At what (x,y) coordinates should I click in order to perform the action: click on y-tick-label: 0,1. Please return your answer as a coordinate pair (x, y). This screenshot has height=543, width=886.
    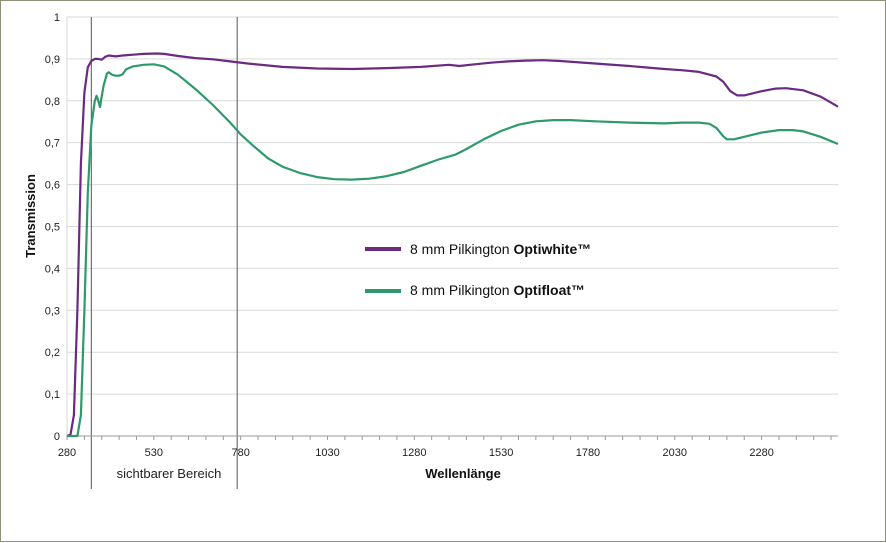
    Looking at the image, I should click on (52, 395).